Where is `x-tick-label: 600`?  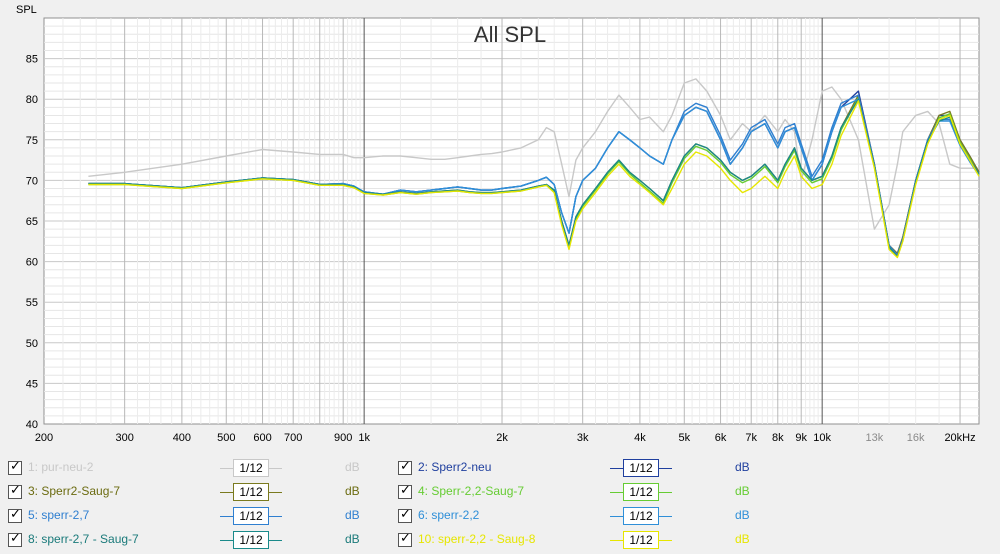
x-tick-label: 600 is located at coordinates (262, 438).